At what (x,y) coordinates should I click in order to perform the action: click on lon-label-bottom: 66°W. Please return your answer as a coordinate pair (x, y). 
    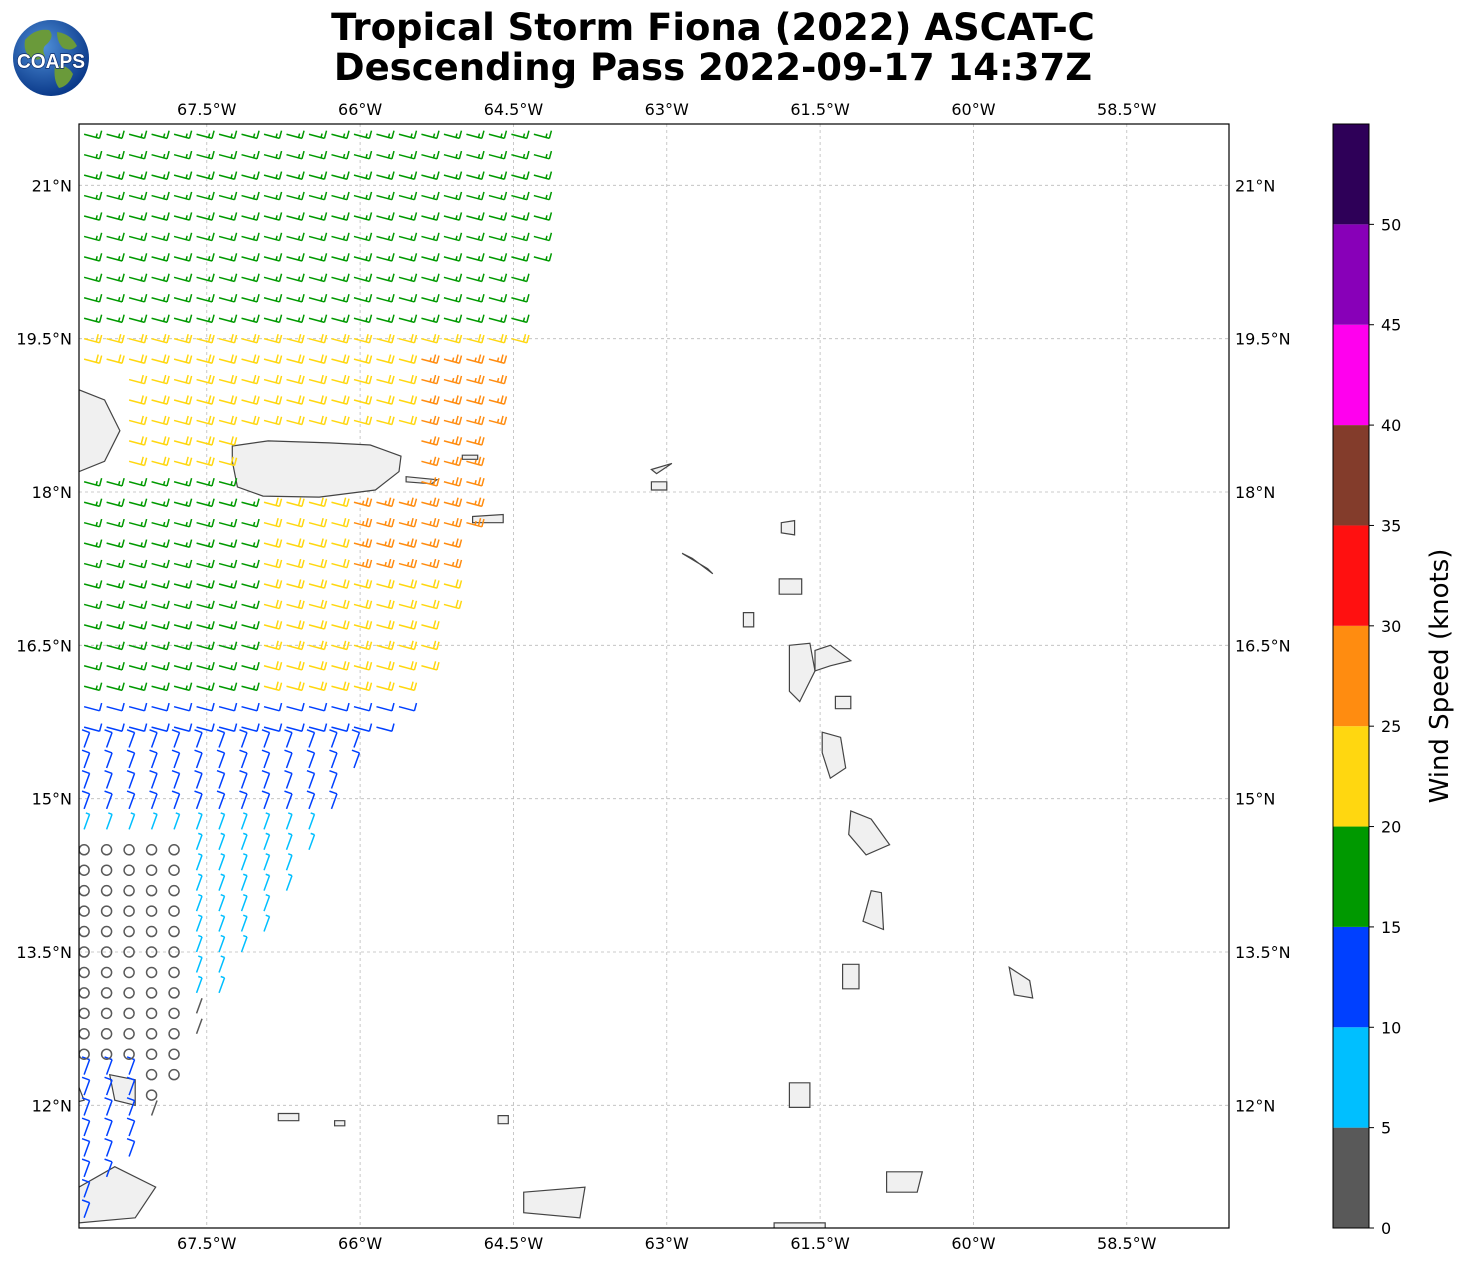
    Looking at the image, I should click on (360, 1243).